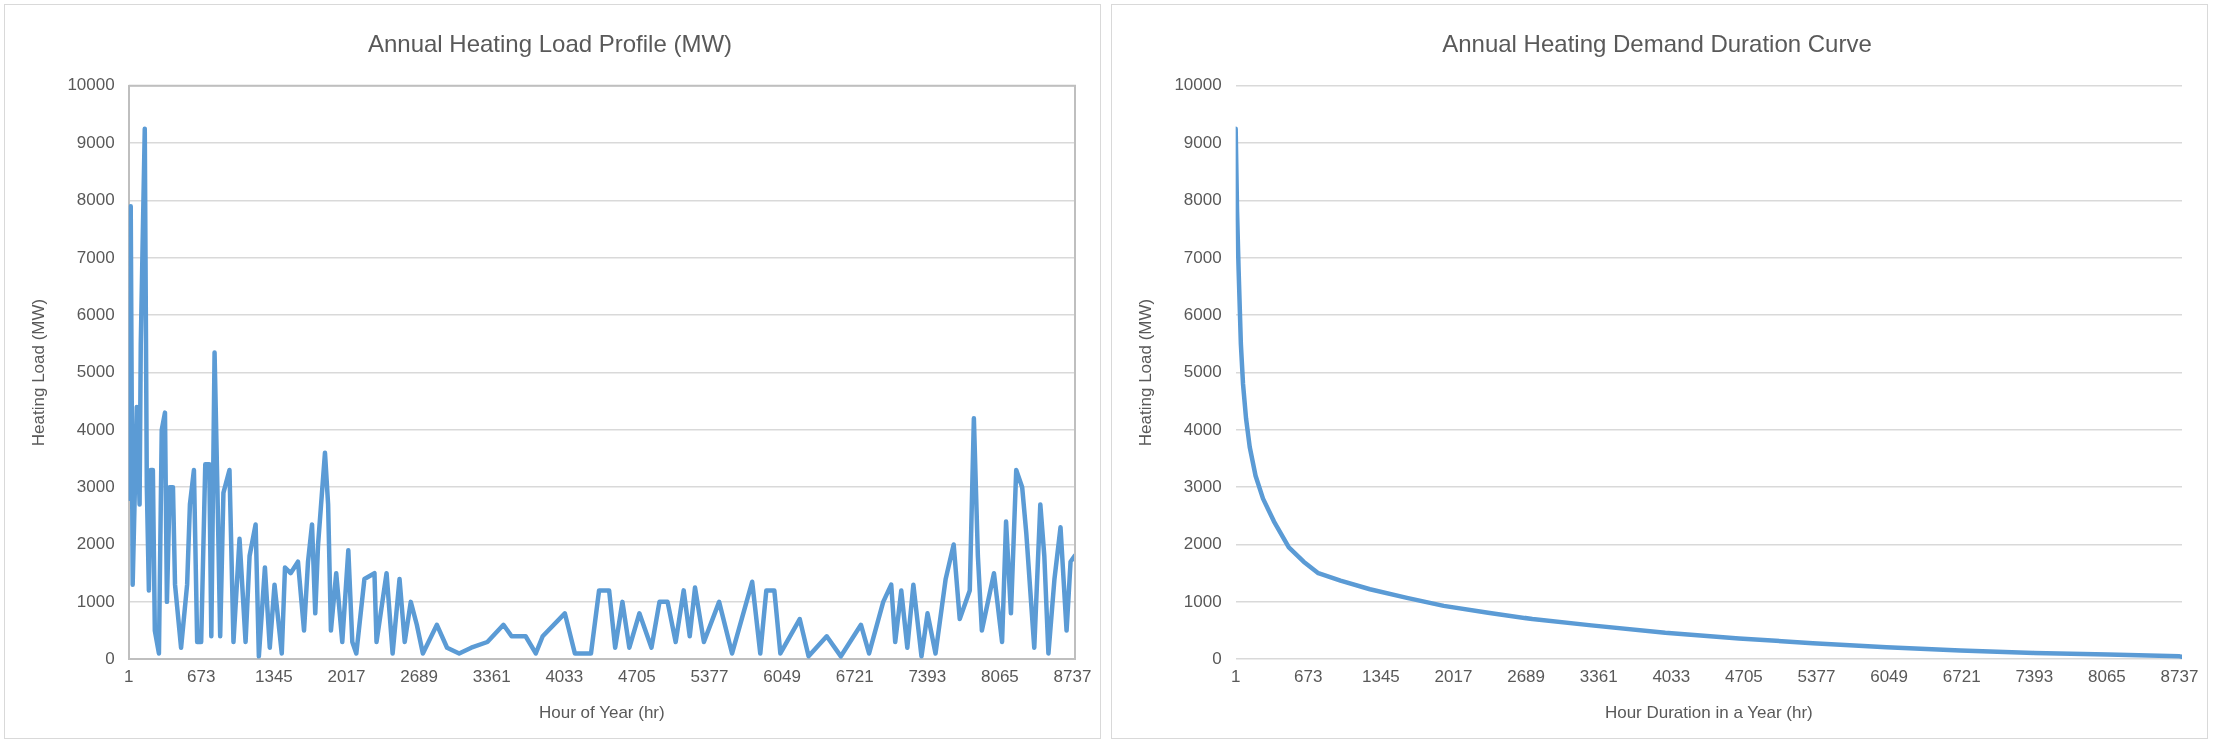 The width and height of the screenshot is (2223, 745). I want to click on x-axis-title: Hour Duration in a Year (hr), so click(1708, 713).